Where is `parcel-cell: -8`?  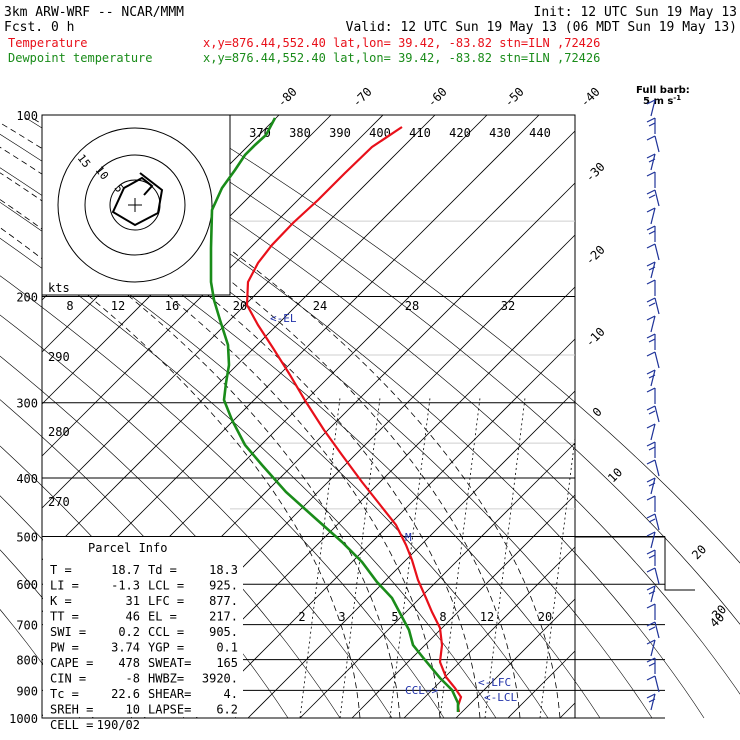 parcel-cell: -8 is located at coordinates (133, 679).